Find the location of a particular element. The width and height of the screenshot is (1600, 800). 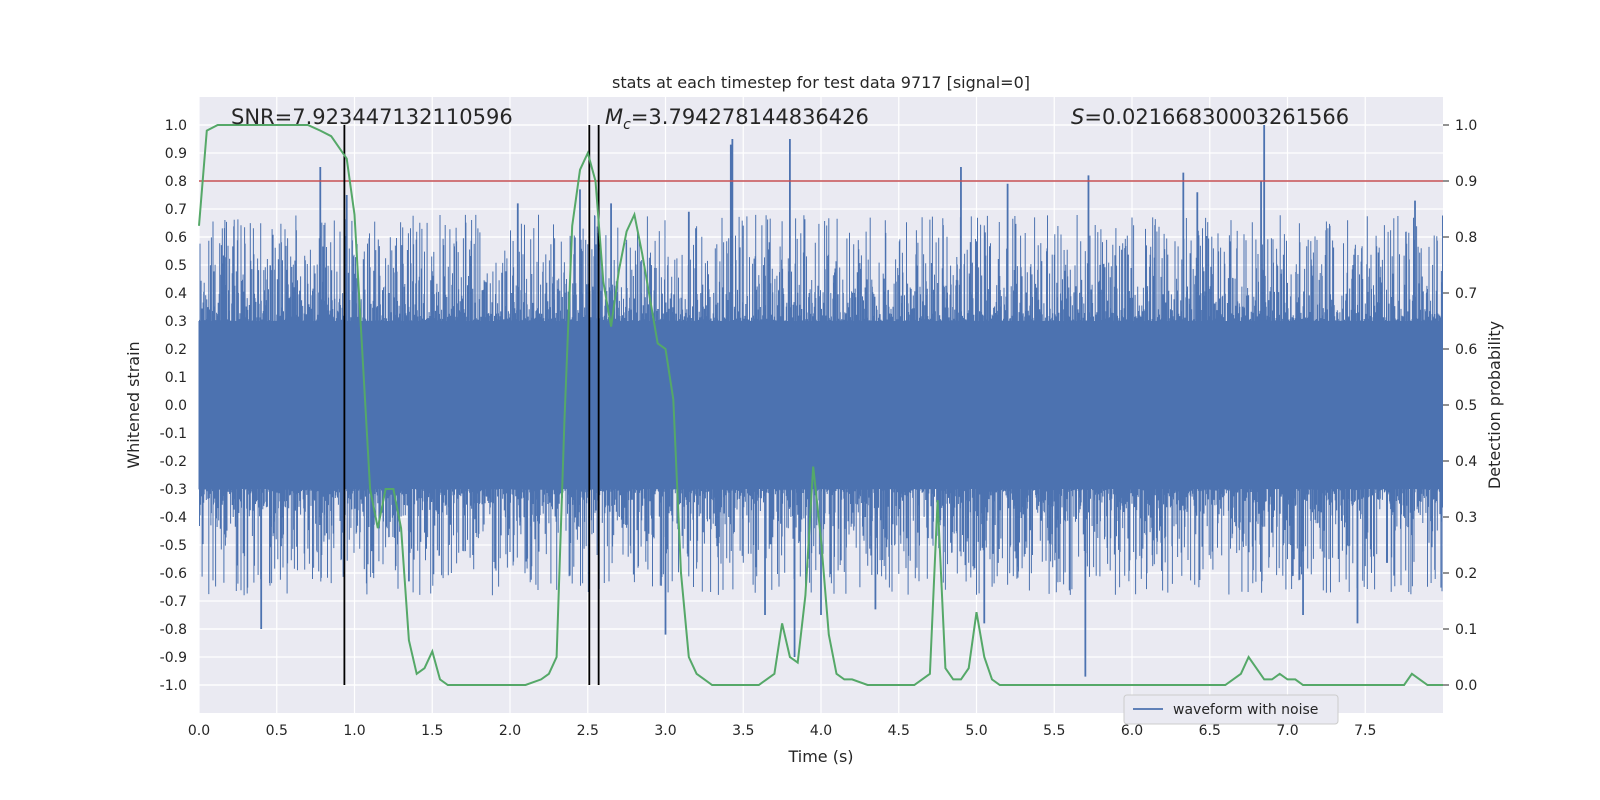

x-tick-label: 7.5 is located at coordinates (1365, 731).